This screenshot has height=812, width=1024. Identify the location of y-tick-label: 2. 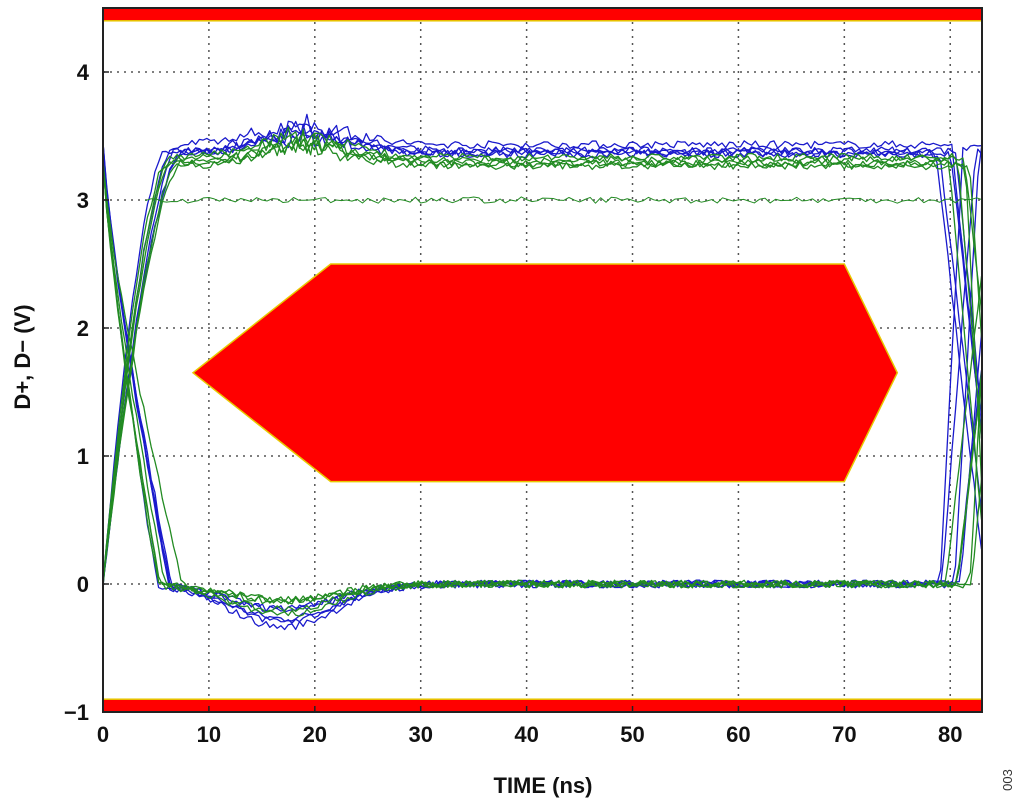
(83, 328).